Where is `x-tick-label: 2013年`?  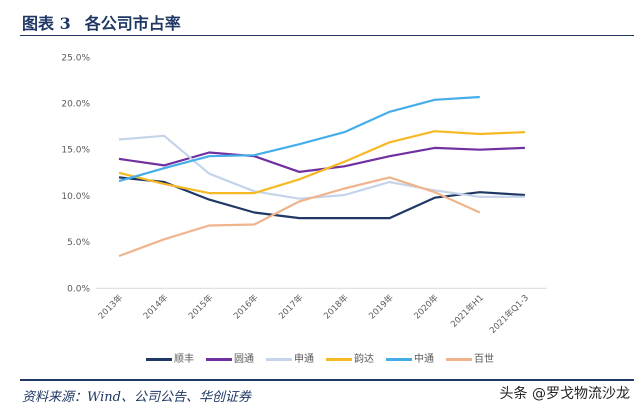 x-tick-label: 2013年 is located at coordinates (110, 306).